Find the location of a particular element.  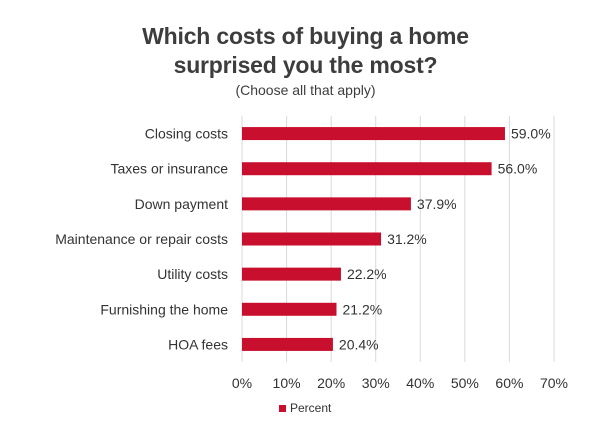

category-label: Utility costs is located at coordinates (192, 274).